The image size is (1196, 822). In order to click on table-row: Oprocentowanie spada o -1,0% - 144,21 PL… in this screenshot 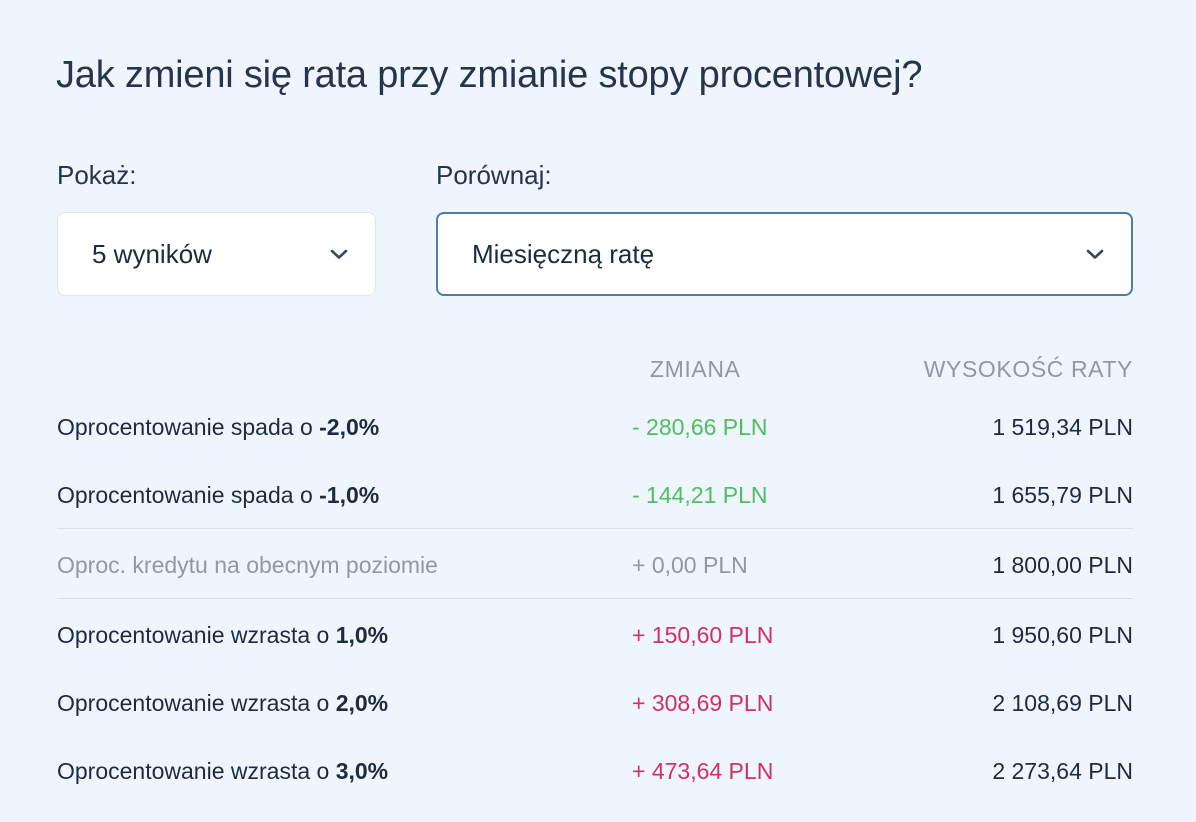, I will do `click(595, 494)`.